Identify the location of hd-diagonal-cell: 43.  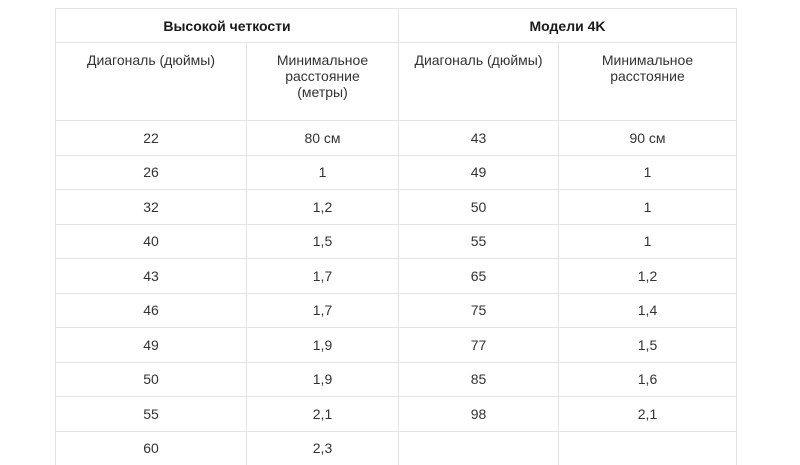
(151, 276).